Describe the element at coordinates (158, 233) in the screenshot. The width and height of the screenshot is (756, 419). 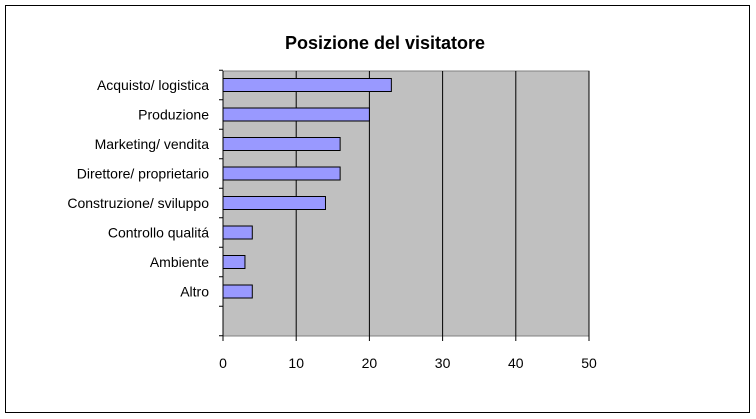
I see `category-label: Controllo qualitá` at that location.